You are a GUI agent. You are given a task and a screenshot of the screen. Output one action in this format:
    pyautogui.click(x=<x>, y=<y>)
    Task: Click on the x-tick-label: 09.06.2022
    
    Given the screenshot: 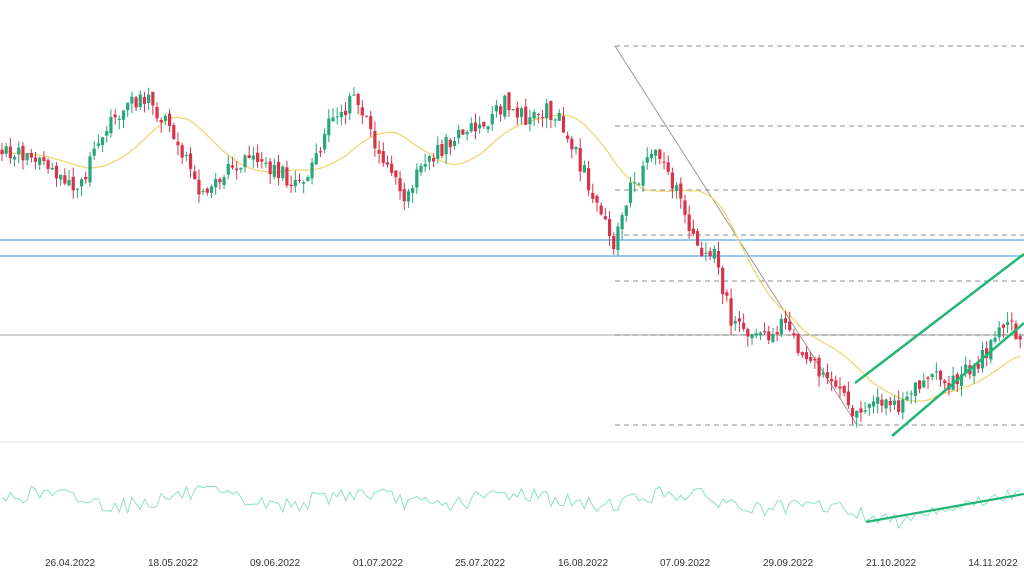 What is the action you would take?
    pyautogui.click(x=275, y=563)
    